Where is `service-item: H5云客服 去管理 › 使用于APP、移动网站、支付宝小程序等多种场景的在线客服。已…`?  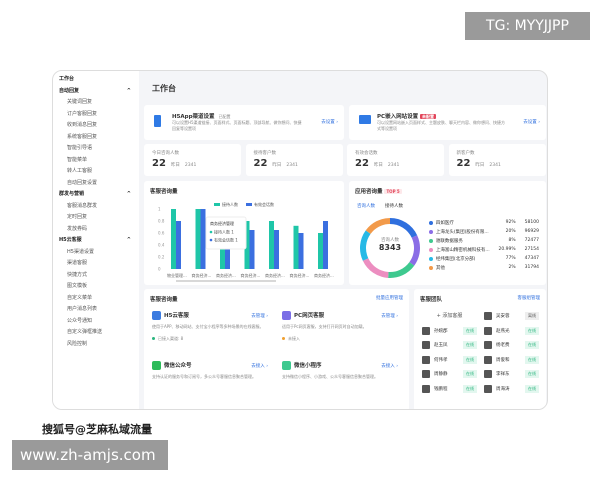
service-item: H5云客服 去管理 › 使用于APP、移动网站、支付宝小程序等多种场景的在线客服。已… is located at coordinates (212, 336).